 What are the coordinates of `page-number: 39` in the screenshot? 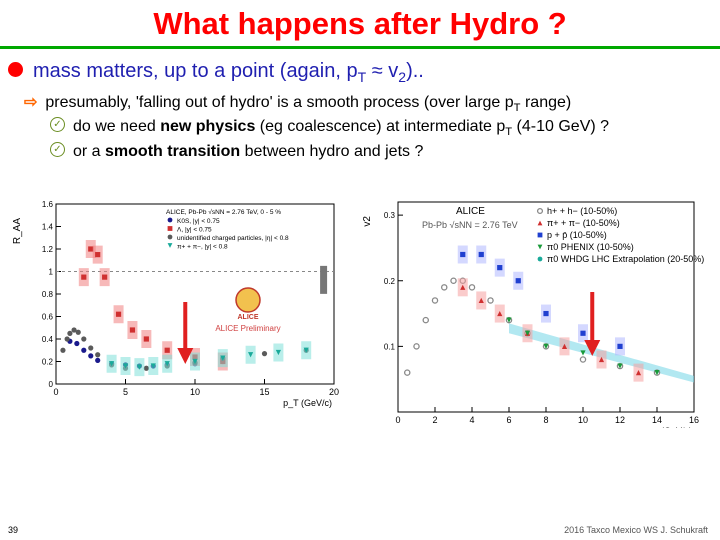 It's located at (13, 530).